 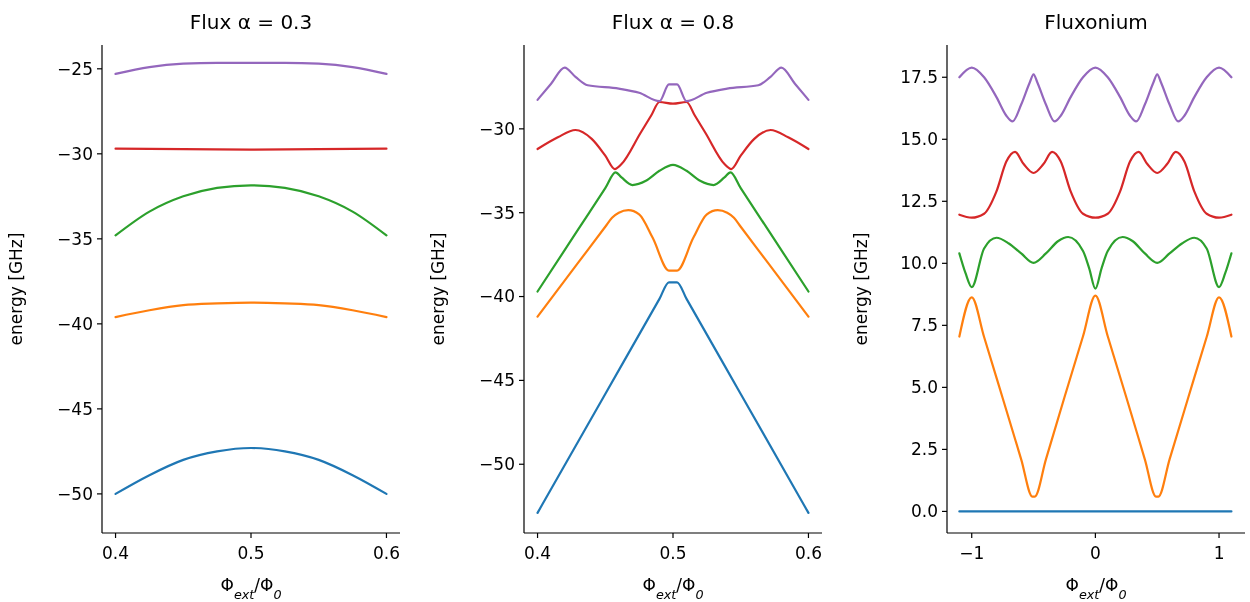 What do you see at coordinates (919, 201) in the screenshot?
I see `y-tick-label: 12.5` at bounding box center [919, 201].